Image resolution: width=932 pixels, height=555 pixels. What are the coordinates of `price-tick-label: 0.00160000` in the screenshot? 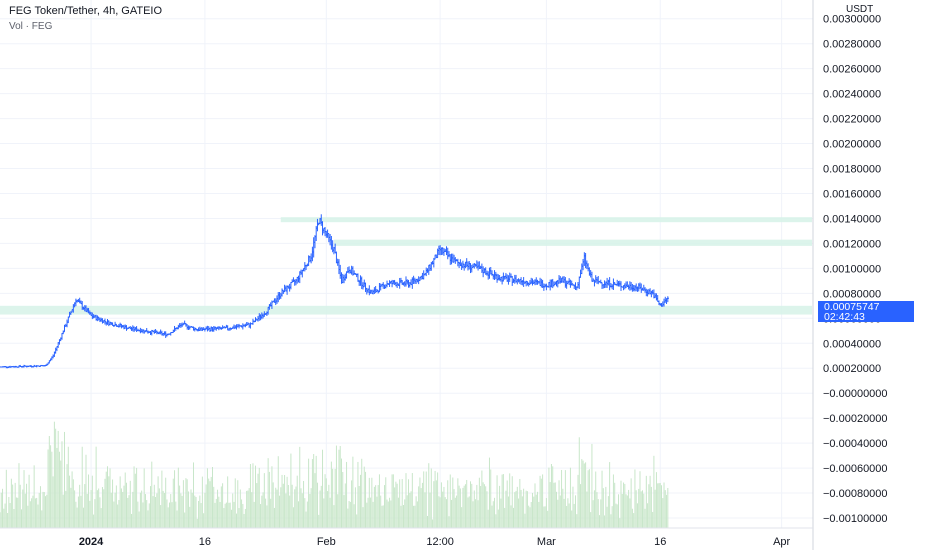 It's located at (852, 194).